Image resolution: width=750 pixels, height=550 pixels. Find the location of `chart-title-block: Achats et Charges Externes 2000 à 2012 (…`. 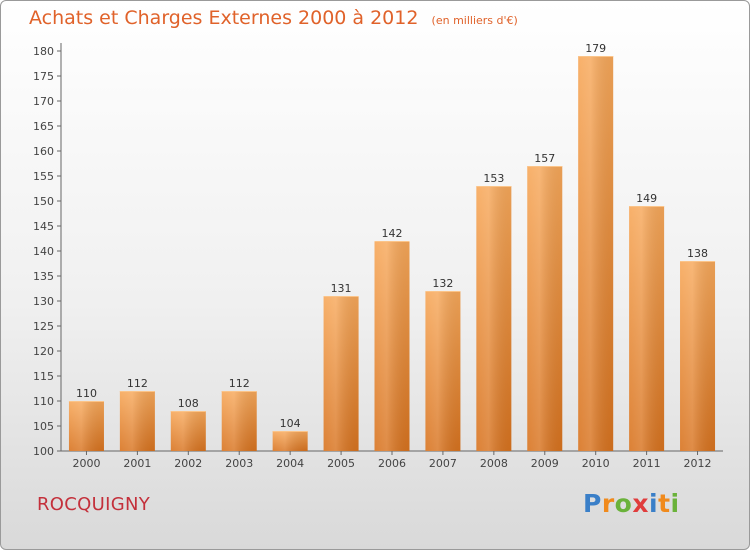

chart-title-block: Achats et Charges Externes 2000 à 2012 (… is located at coordinates (273, 18).